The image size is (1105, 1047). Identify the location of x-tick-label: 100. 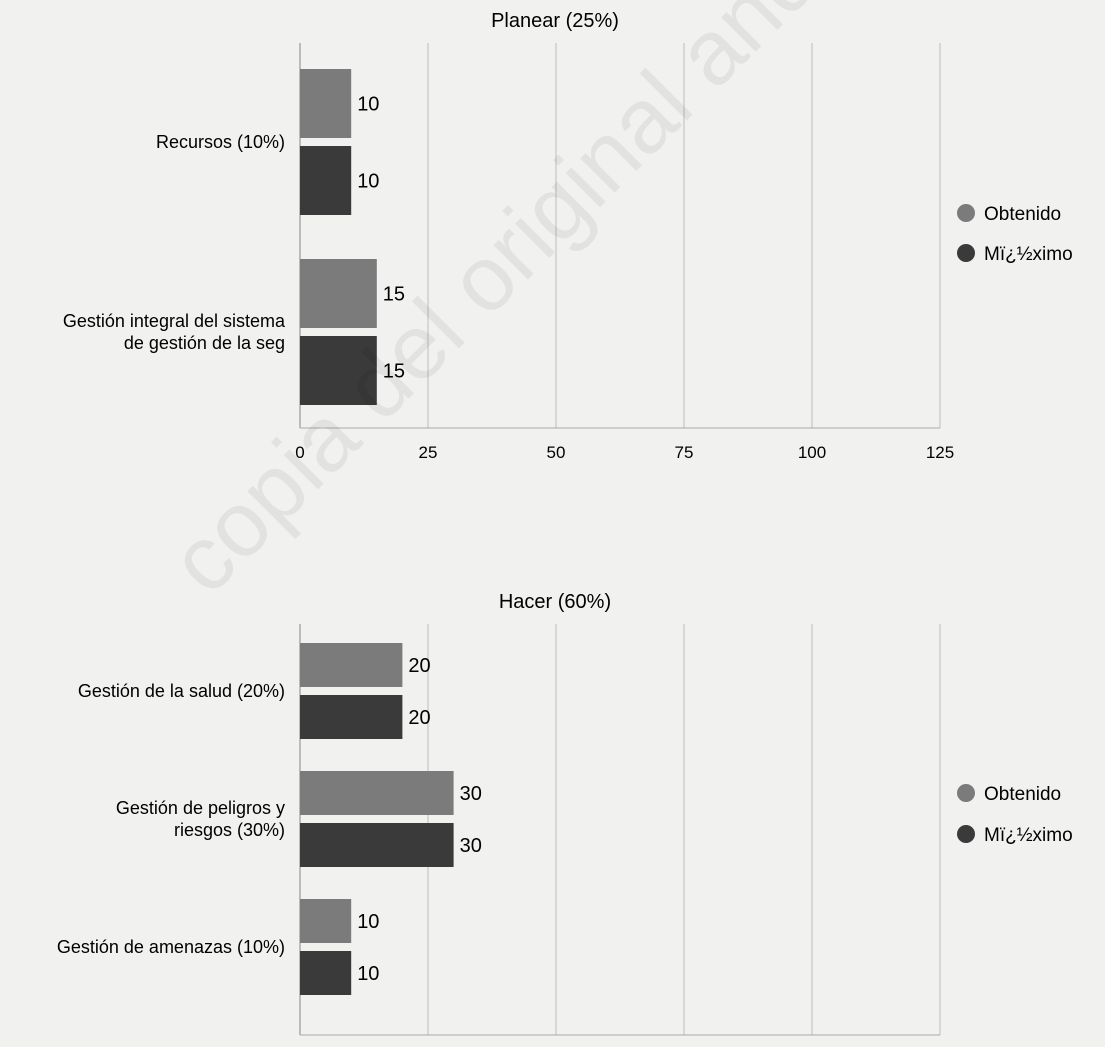
(812, 452).